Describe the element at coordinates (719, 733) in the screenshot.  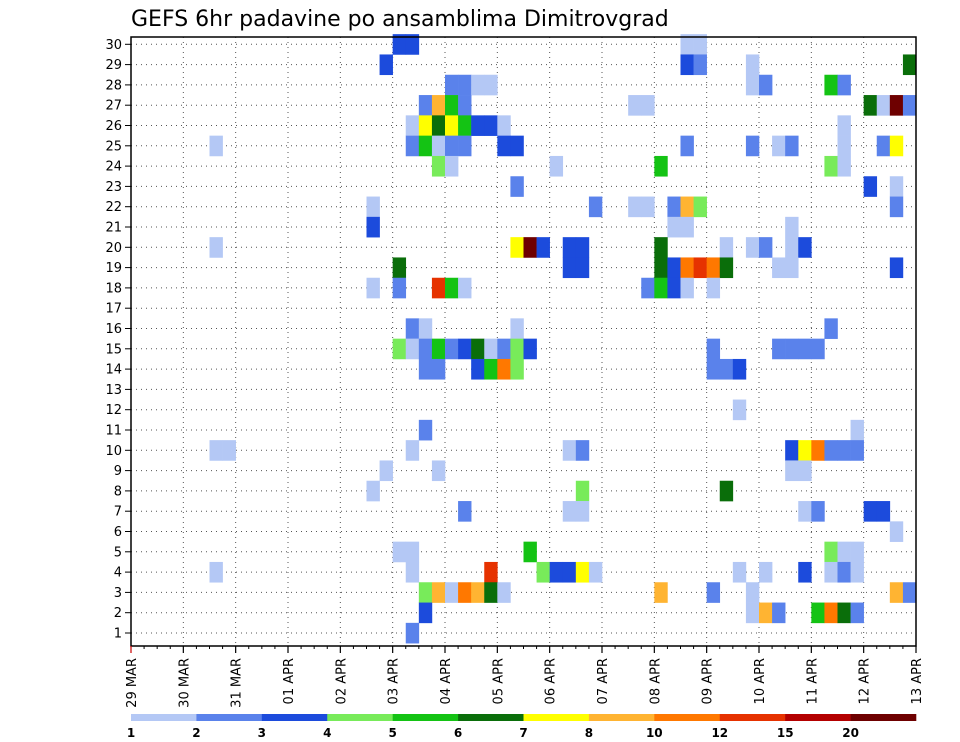
I see `colorbar-label: 12` at that location.